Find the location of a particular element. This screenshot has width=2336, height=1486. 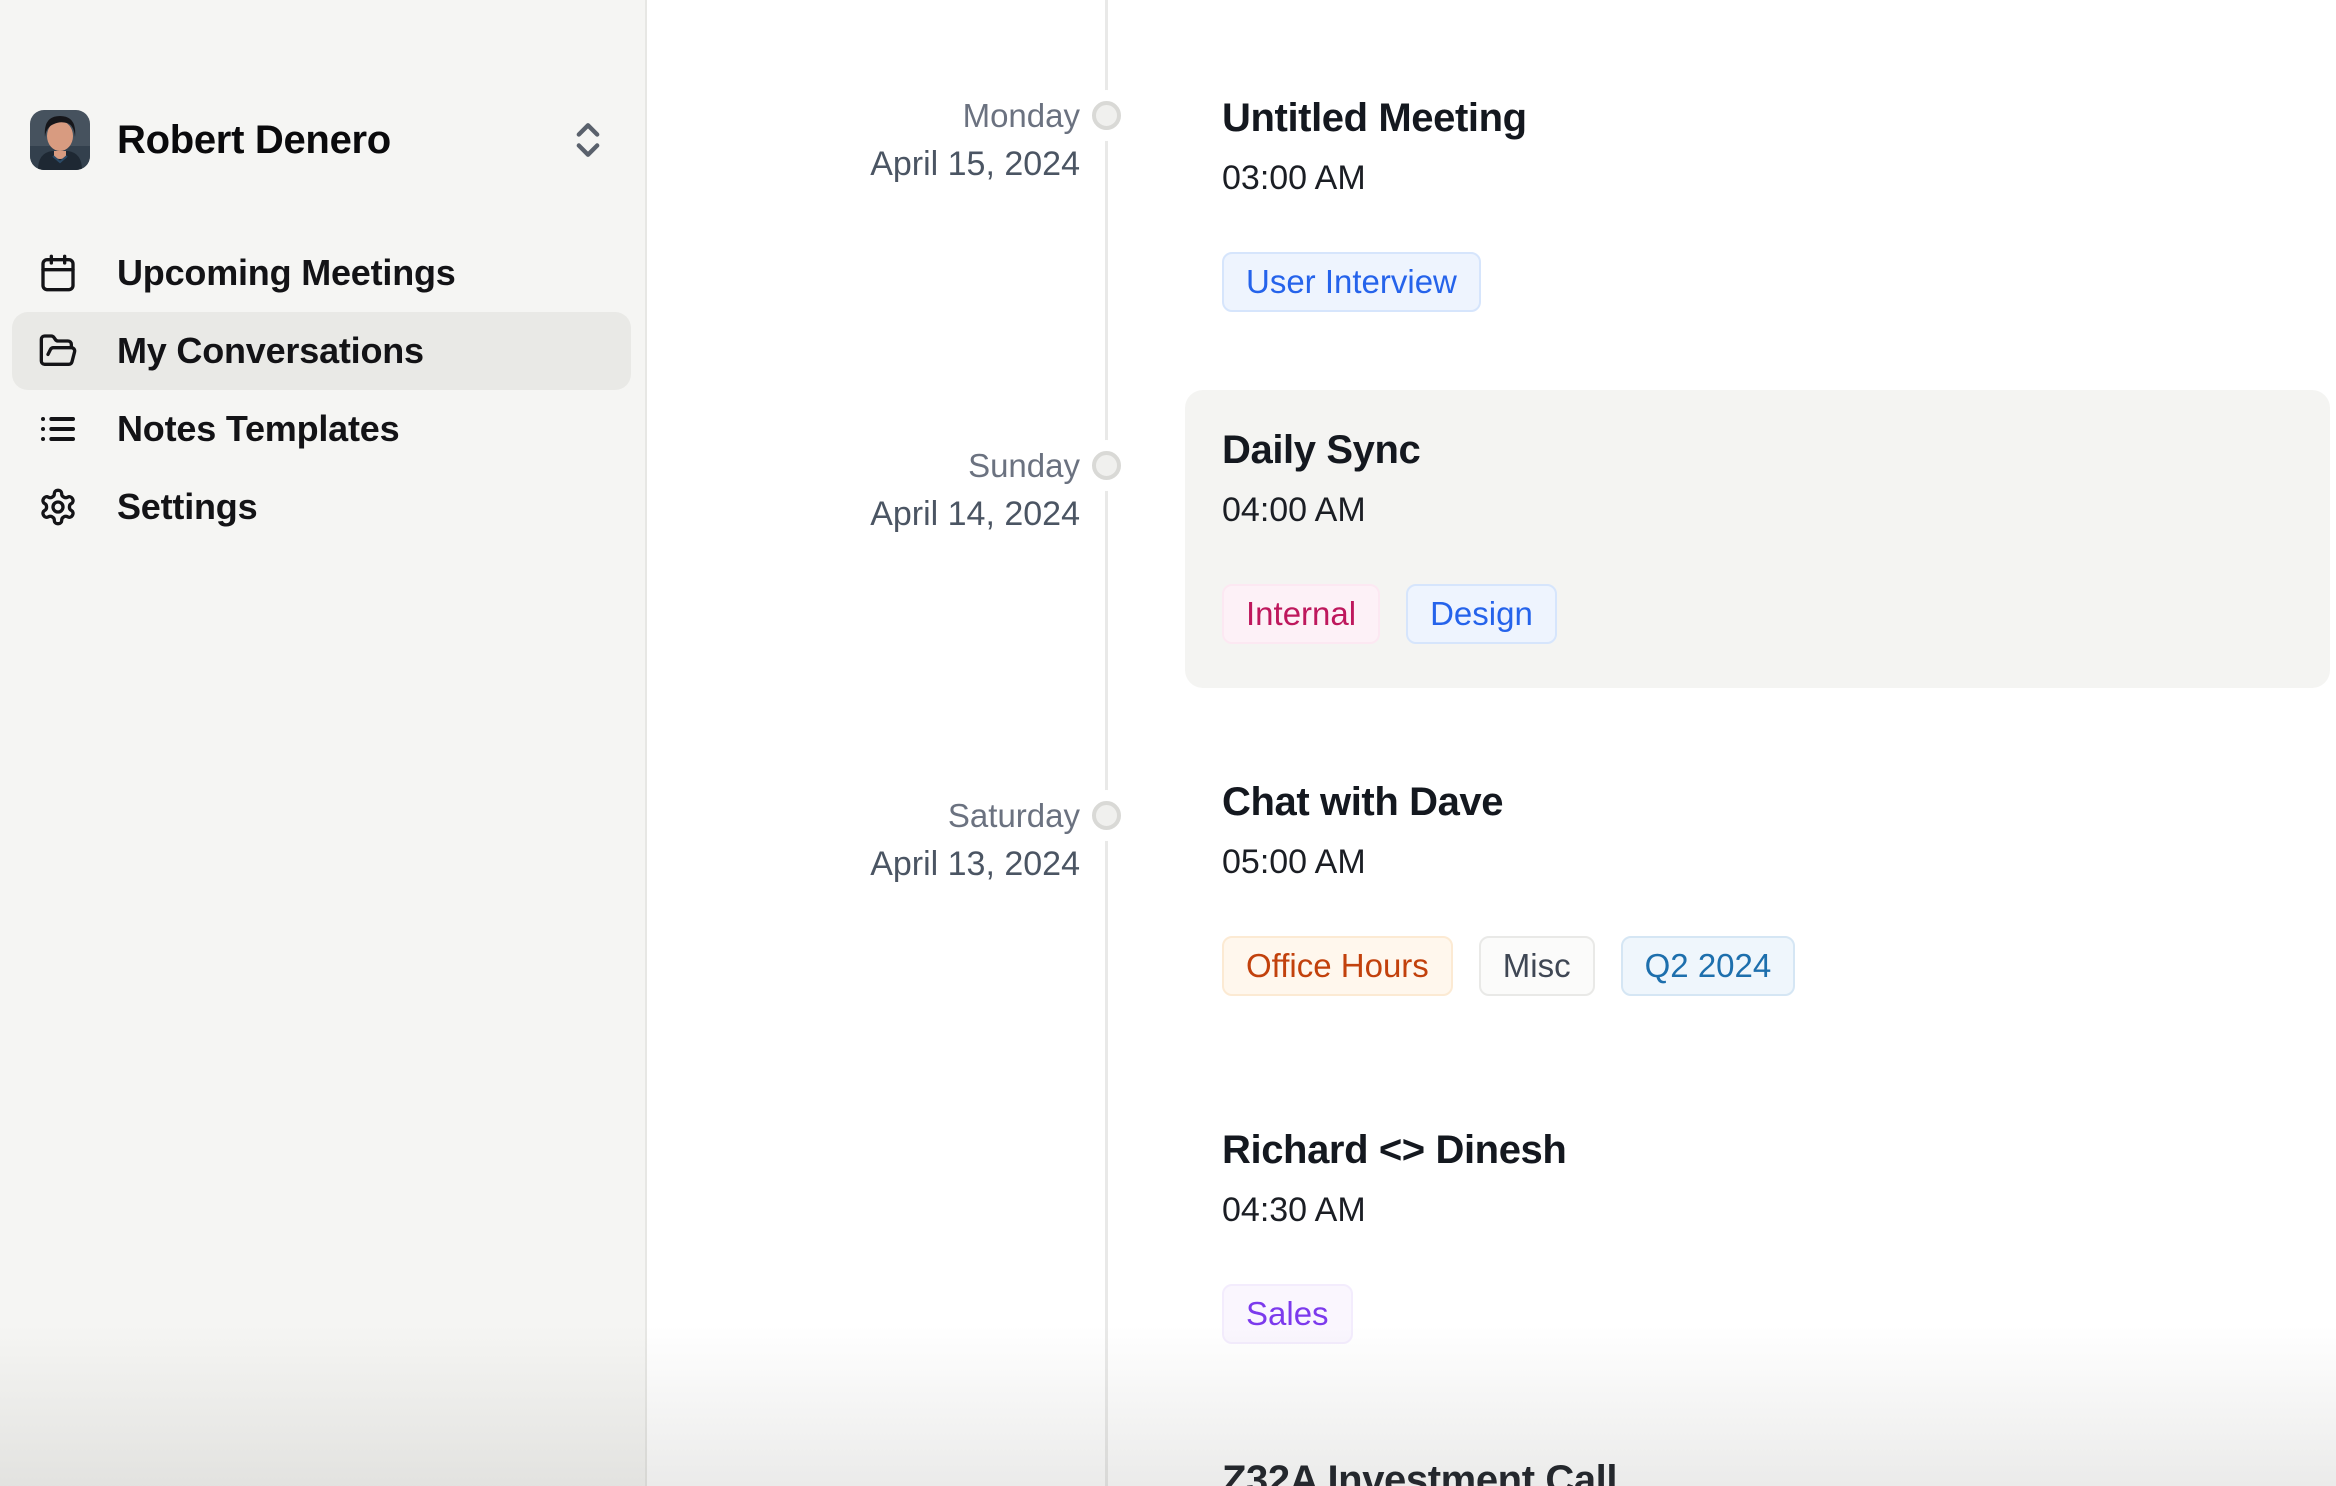

timeline-weekday: Sunday is located at coordinates (1024, 465).